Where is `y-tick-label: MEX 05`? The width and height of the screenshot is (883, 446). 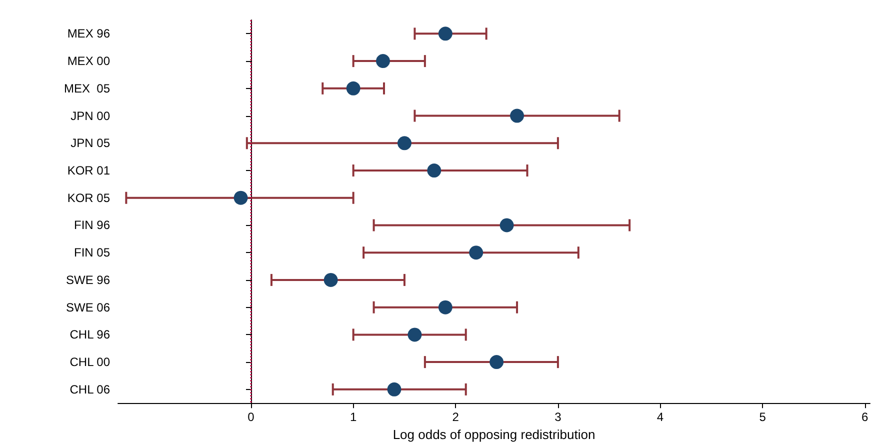
y-tick-label: MEX 05 is located at coordinates (87, 88).